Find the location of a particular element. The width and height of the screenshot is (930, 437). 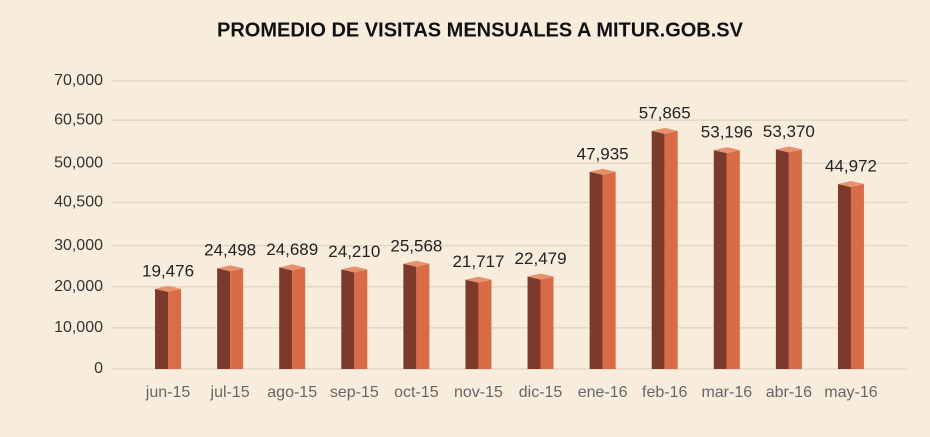

x-tick-label: may-16 is located at coordinates (850, 392).